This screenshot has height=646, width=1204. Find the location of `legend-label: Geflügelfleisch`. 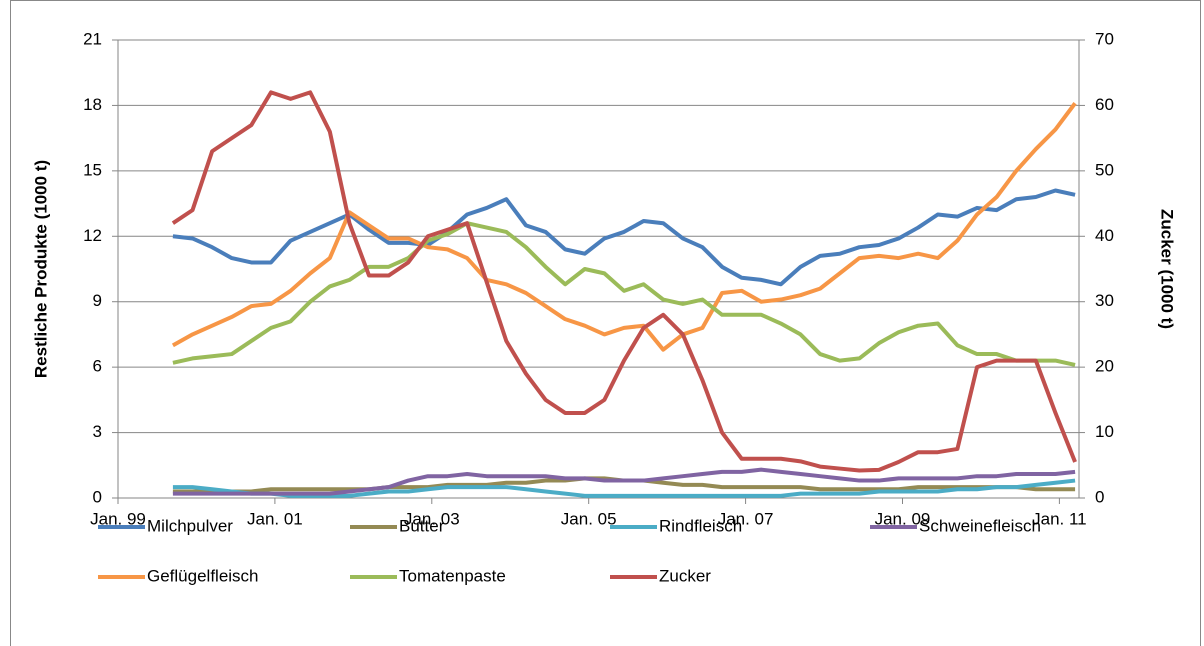

legend-label: Geflügelfleisch is located at coordinates (203, 575).